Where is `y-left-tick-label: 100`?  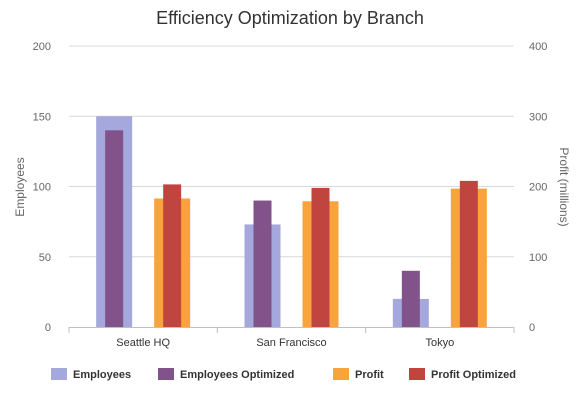 y-left-tick-label: 100 is located at coordinates (42, 188).